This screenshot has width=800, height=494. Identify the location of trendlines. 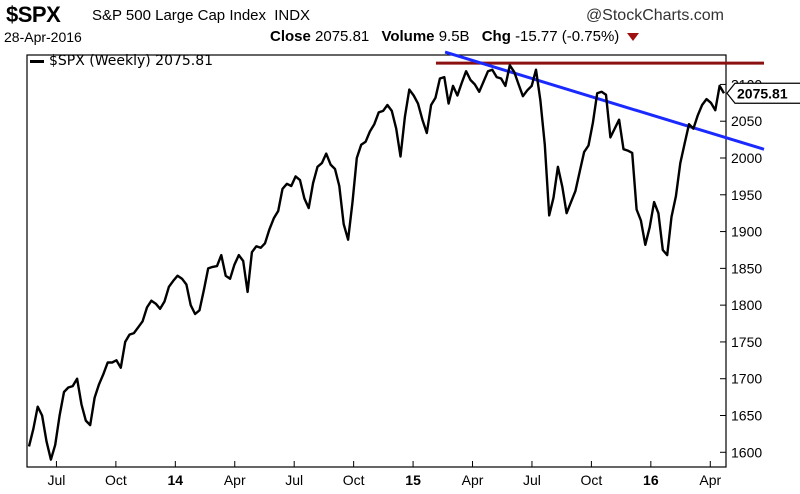
(600, 100).